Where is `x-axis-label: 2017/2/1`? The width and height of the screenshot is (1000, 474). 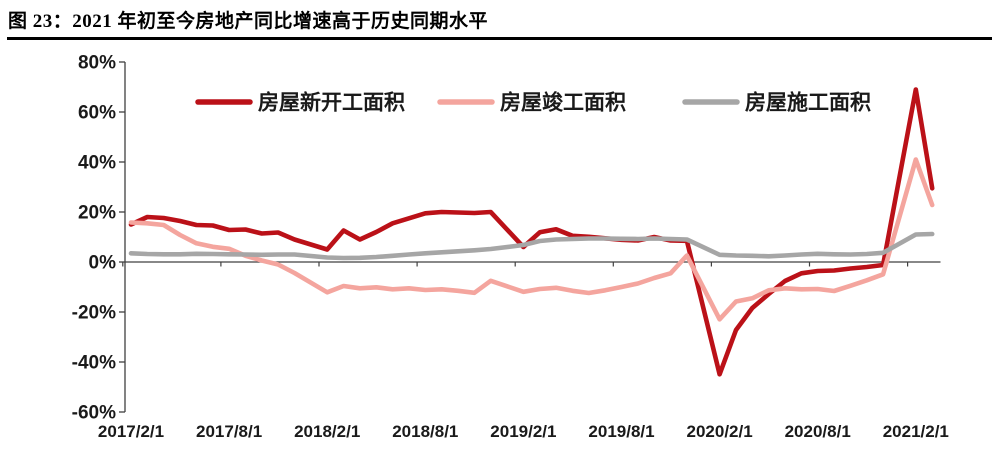 x-axis-label: 2017/2/1 is located at coordinates (131, 431).